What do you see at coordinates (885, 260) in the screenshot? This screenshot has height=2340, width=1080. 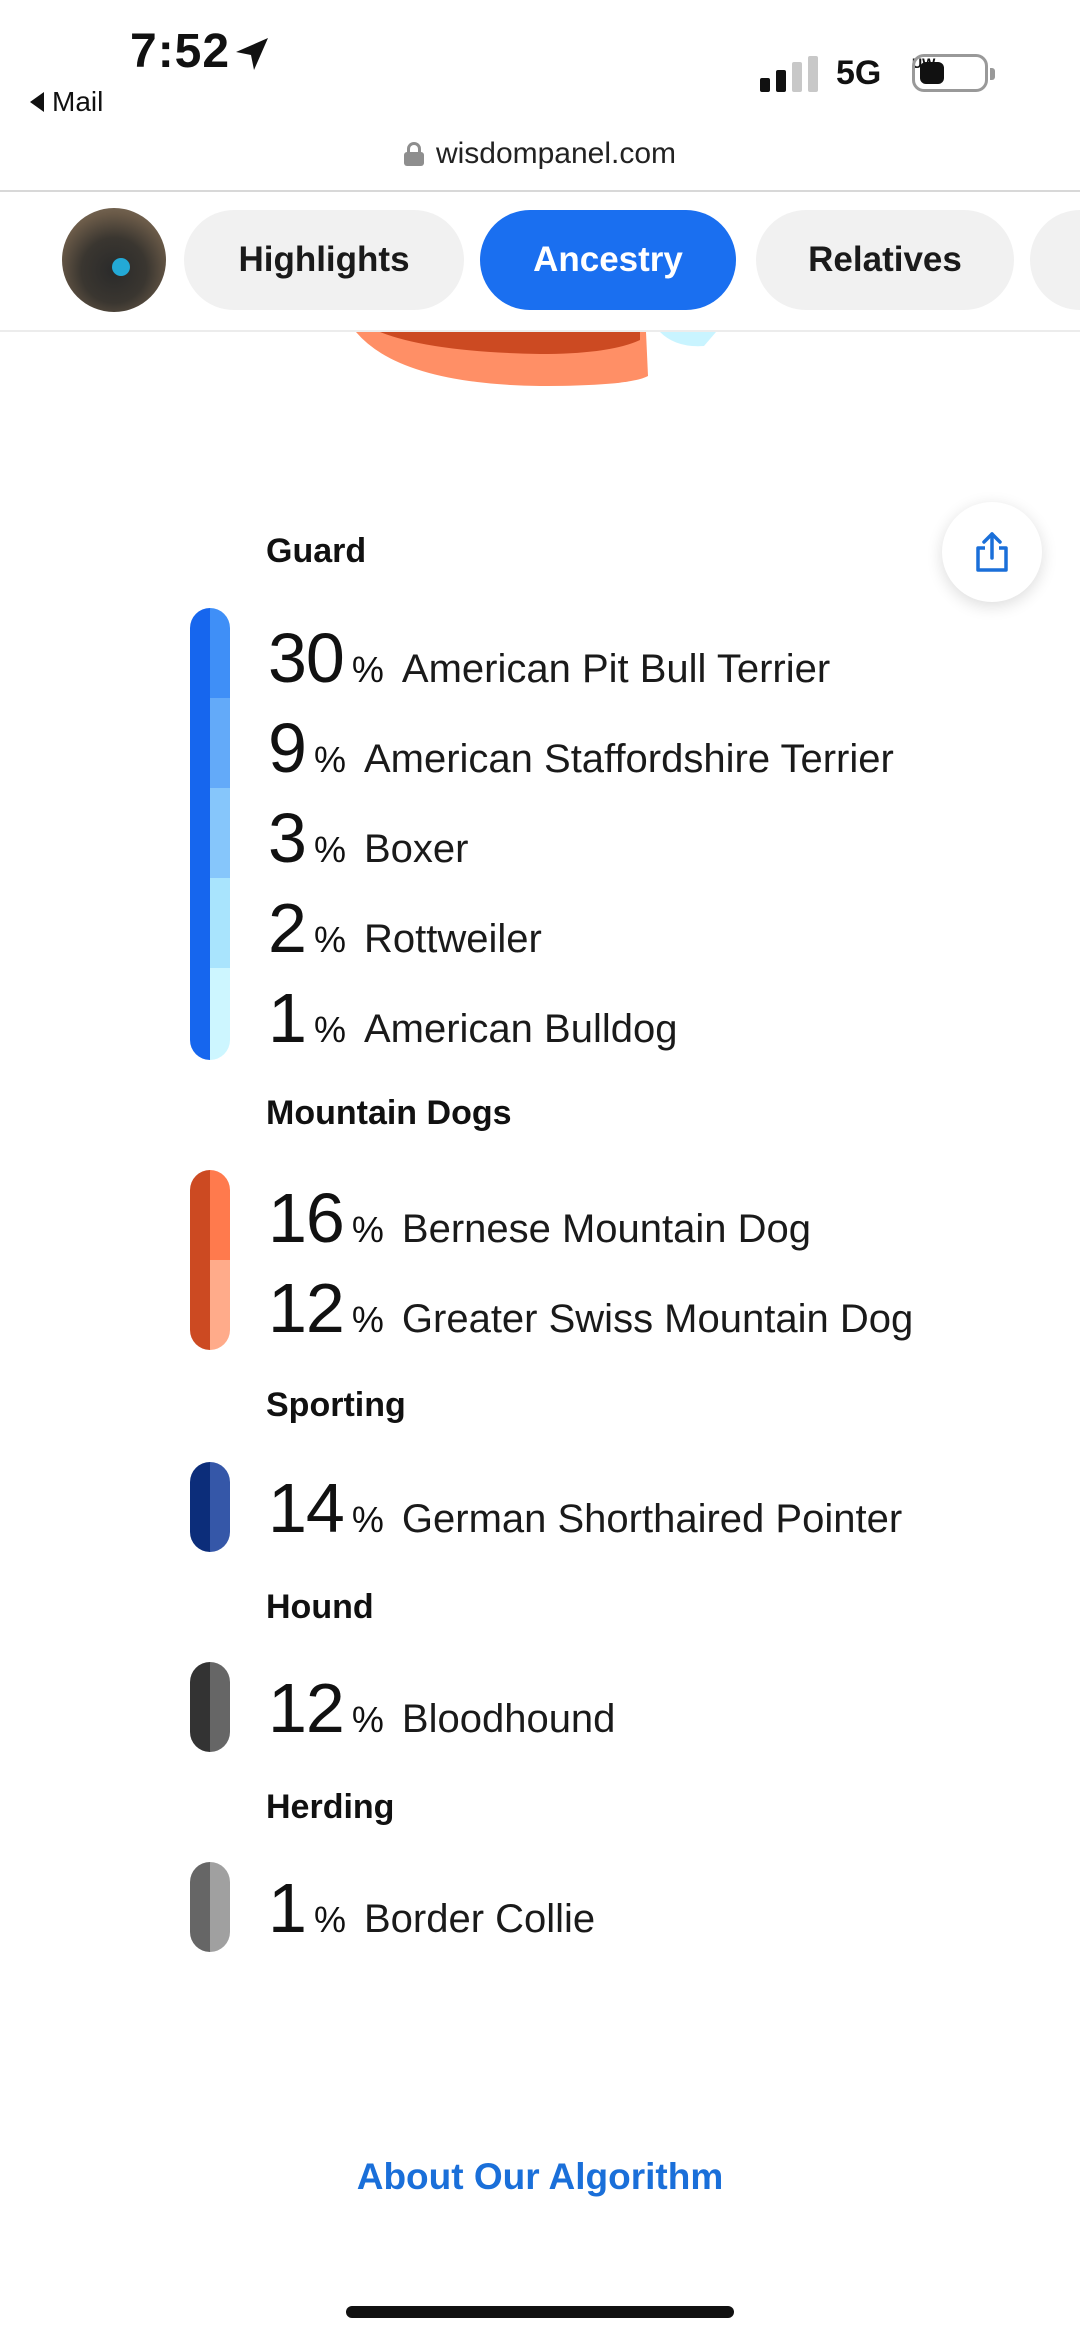 I see `tab-relatives: Relatives` at bounding box center [885, 260].